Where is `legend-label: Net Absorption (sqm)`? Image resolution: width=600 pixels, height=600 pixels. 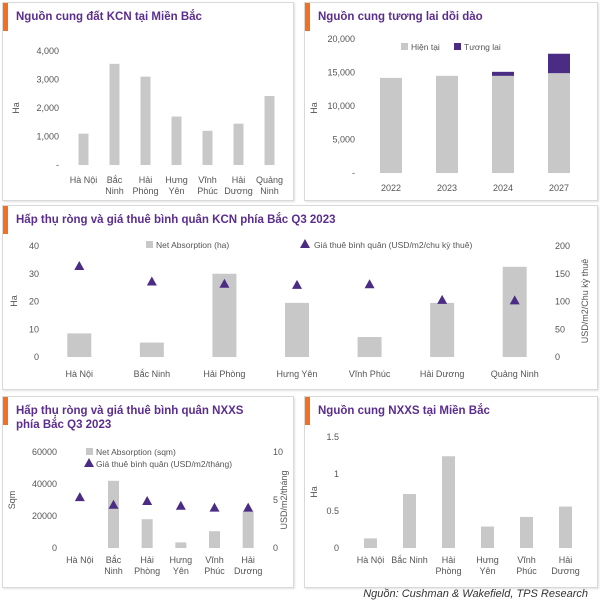
legend-label: Net Absorption (sqm) is located at coordinates (136, 452).